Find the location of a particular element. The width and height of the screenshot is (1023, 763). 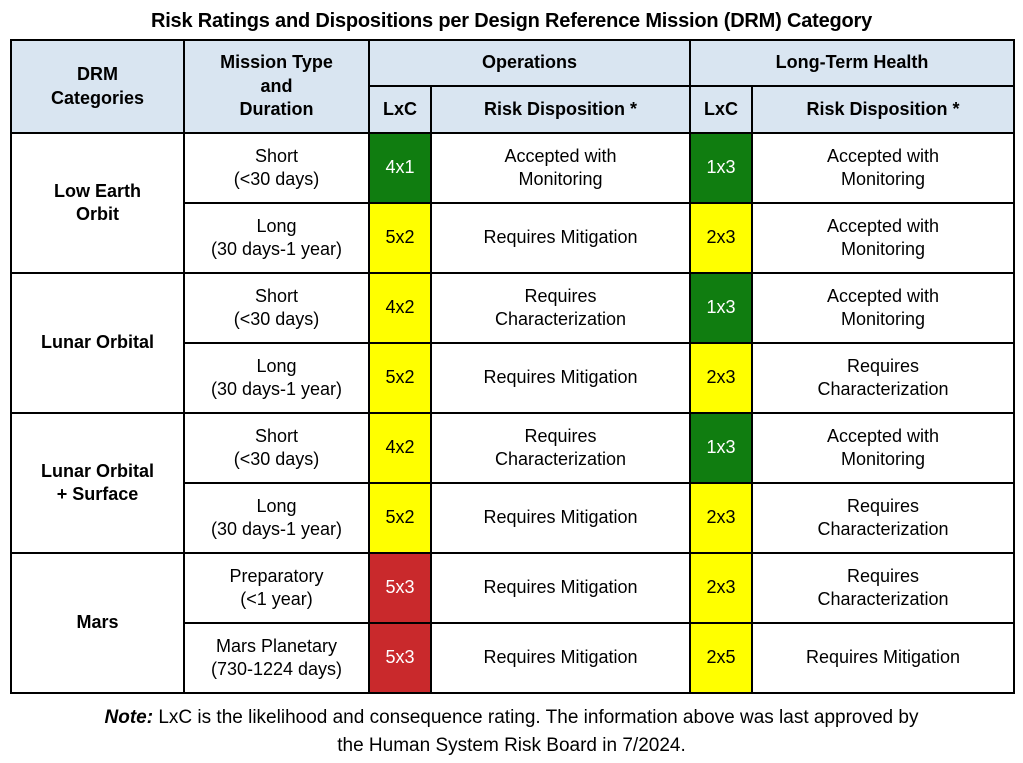

header-ops-lxc: LxC is located at coordinates (400, 109).